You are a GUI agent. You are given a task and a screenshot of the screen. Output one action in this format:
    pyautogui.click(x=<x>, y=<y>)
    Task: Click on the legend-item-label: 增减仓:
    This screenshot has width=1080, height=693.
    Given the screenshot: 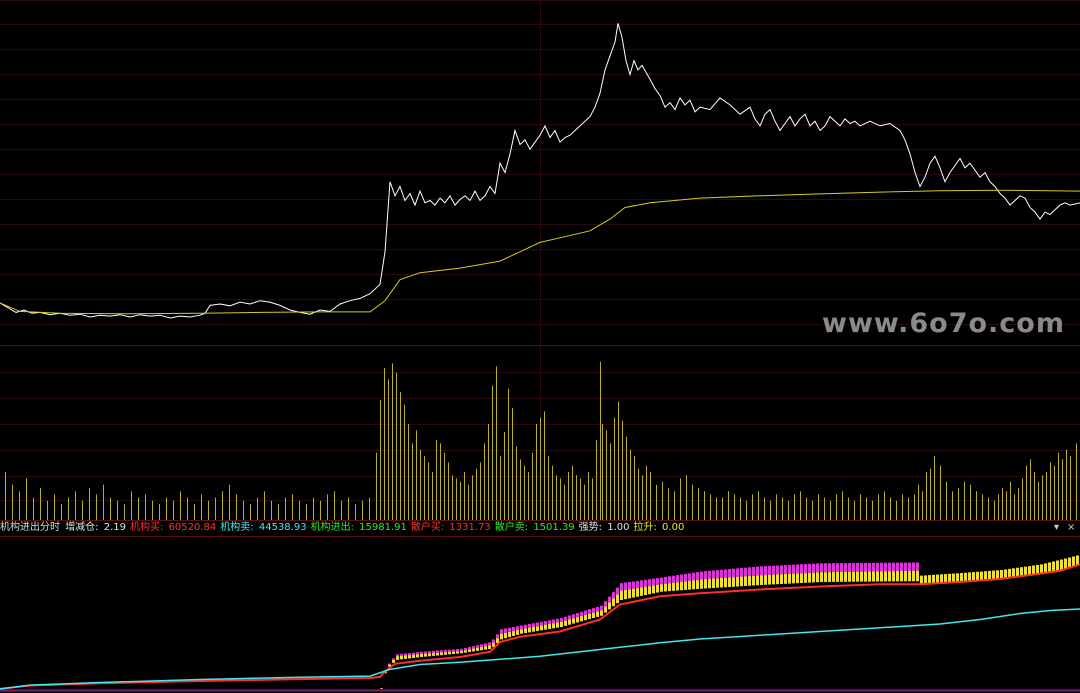 What is the action you would take?
    pyautogui.click(x=82, y=527)
    